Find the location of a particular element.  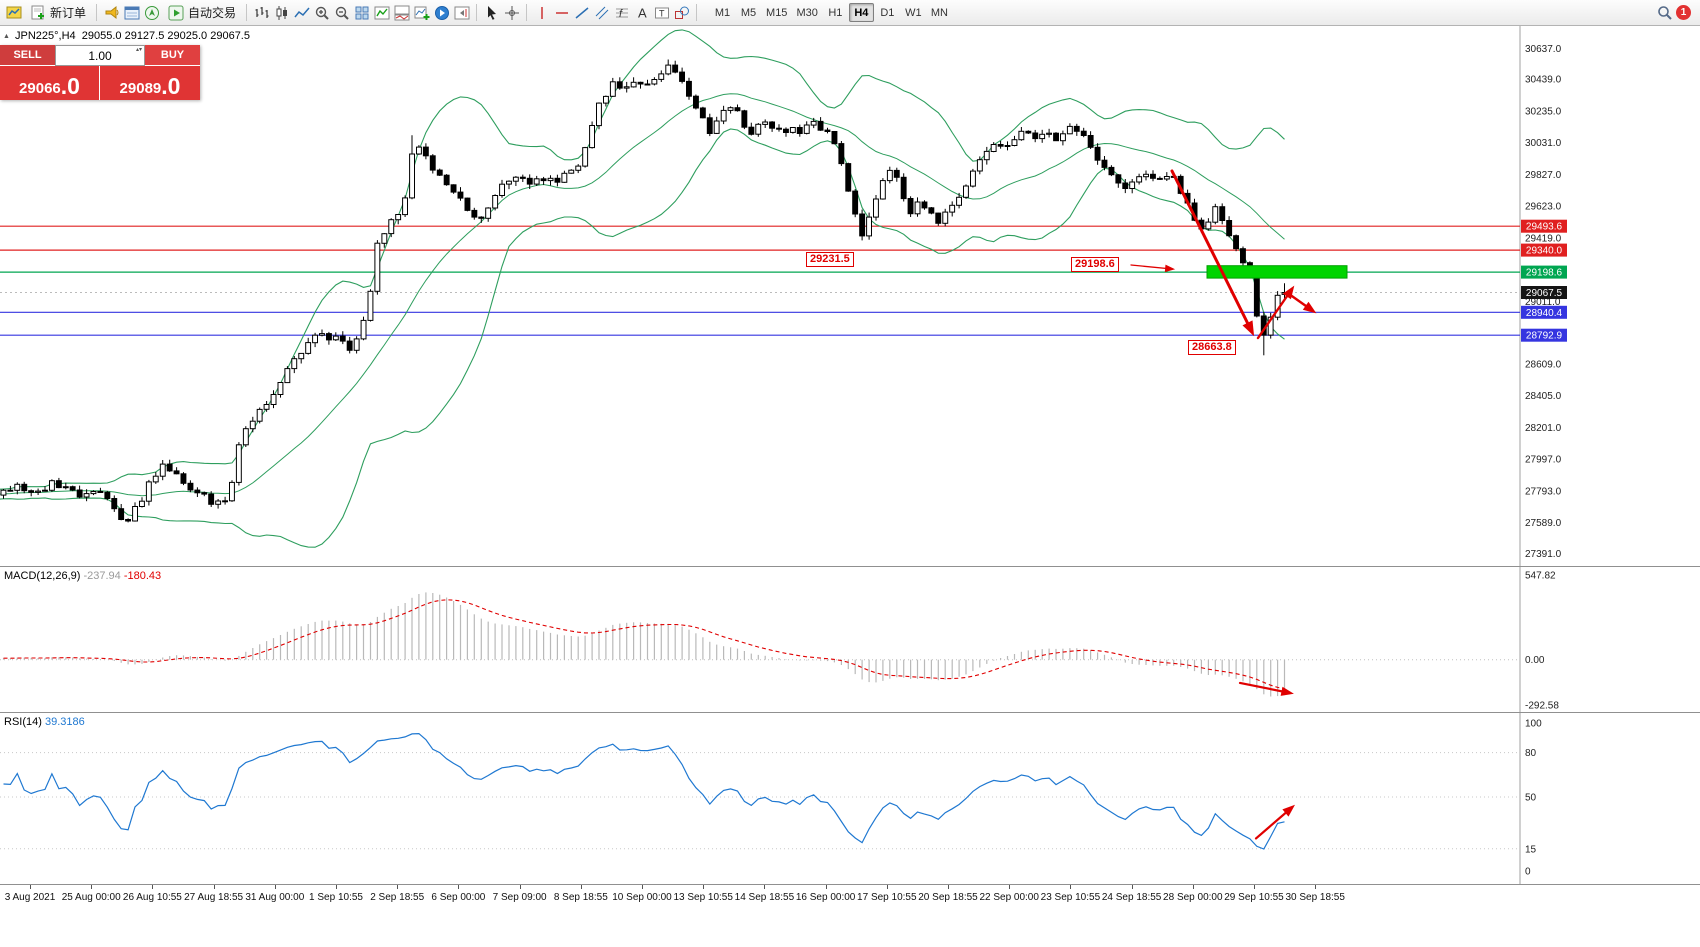

one-click-toggle-icon: ▲ is located at coordinates (6, 36).